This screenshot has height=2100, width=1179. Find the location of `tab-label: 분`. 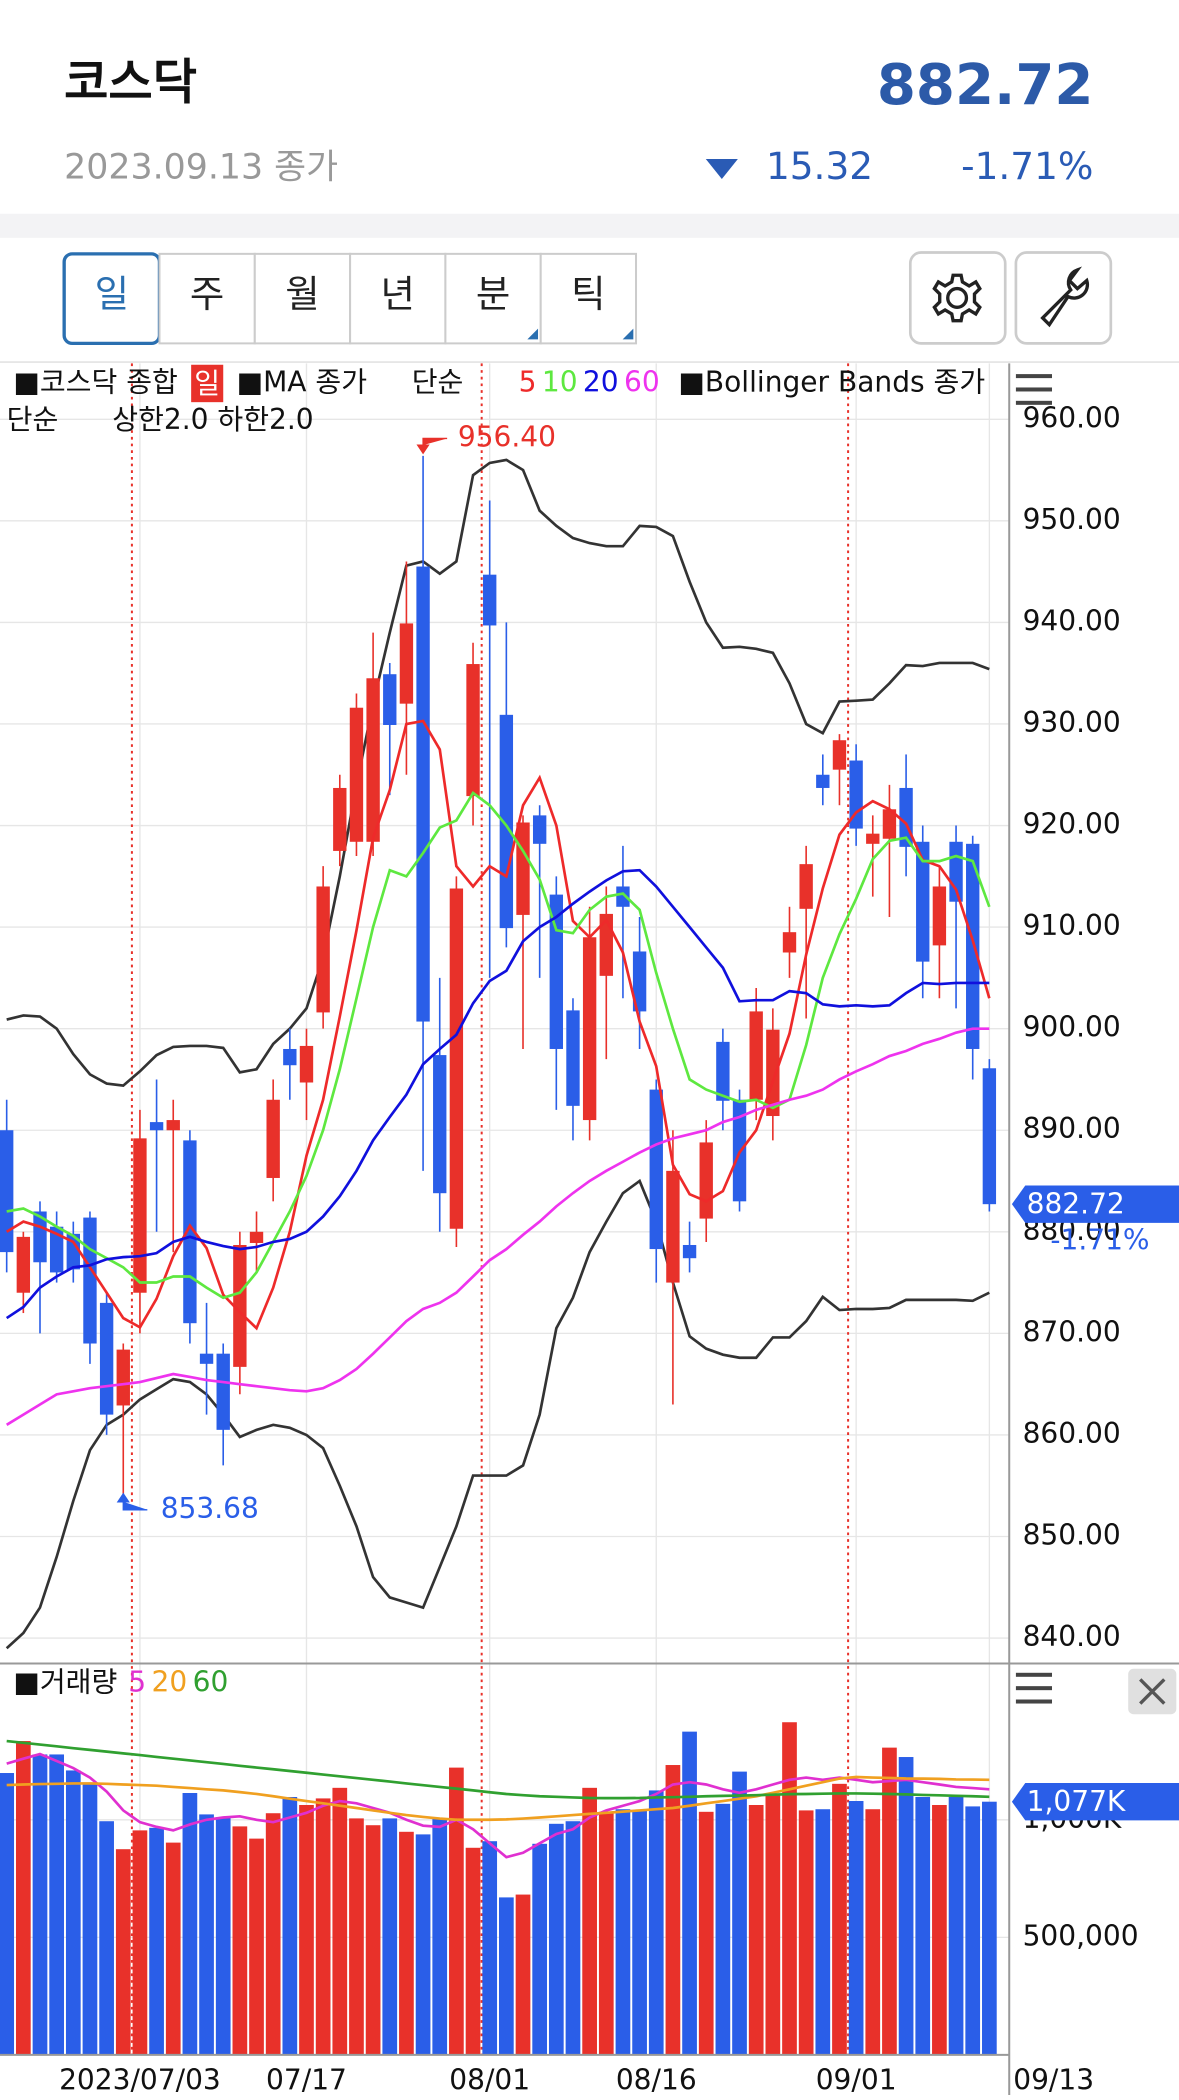

tab-label: 분 is located at coordinates (493, 294).